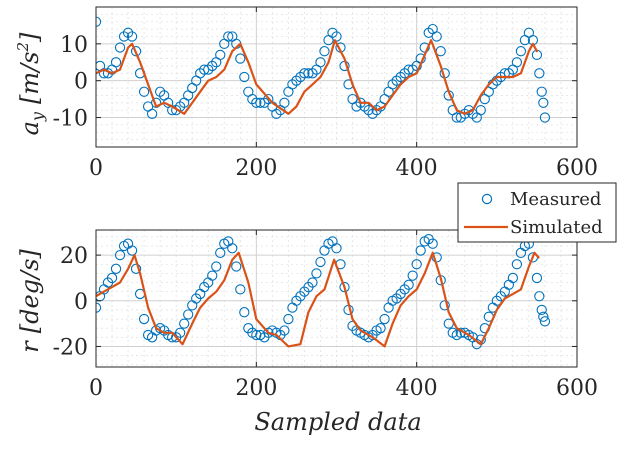  I want to click on legend-box, so click(537, 212).